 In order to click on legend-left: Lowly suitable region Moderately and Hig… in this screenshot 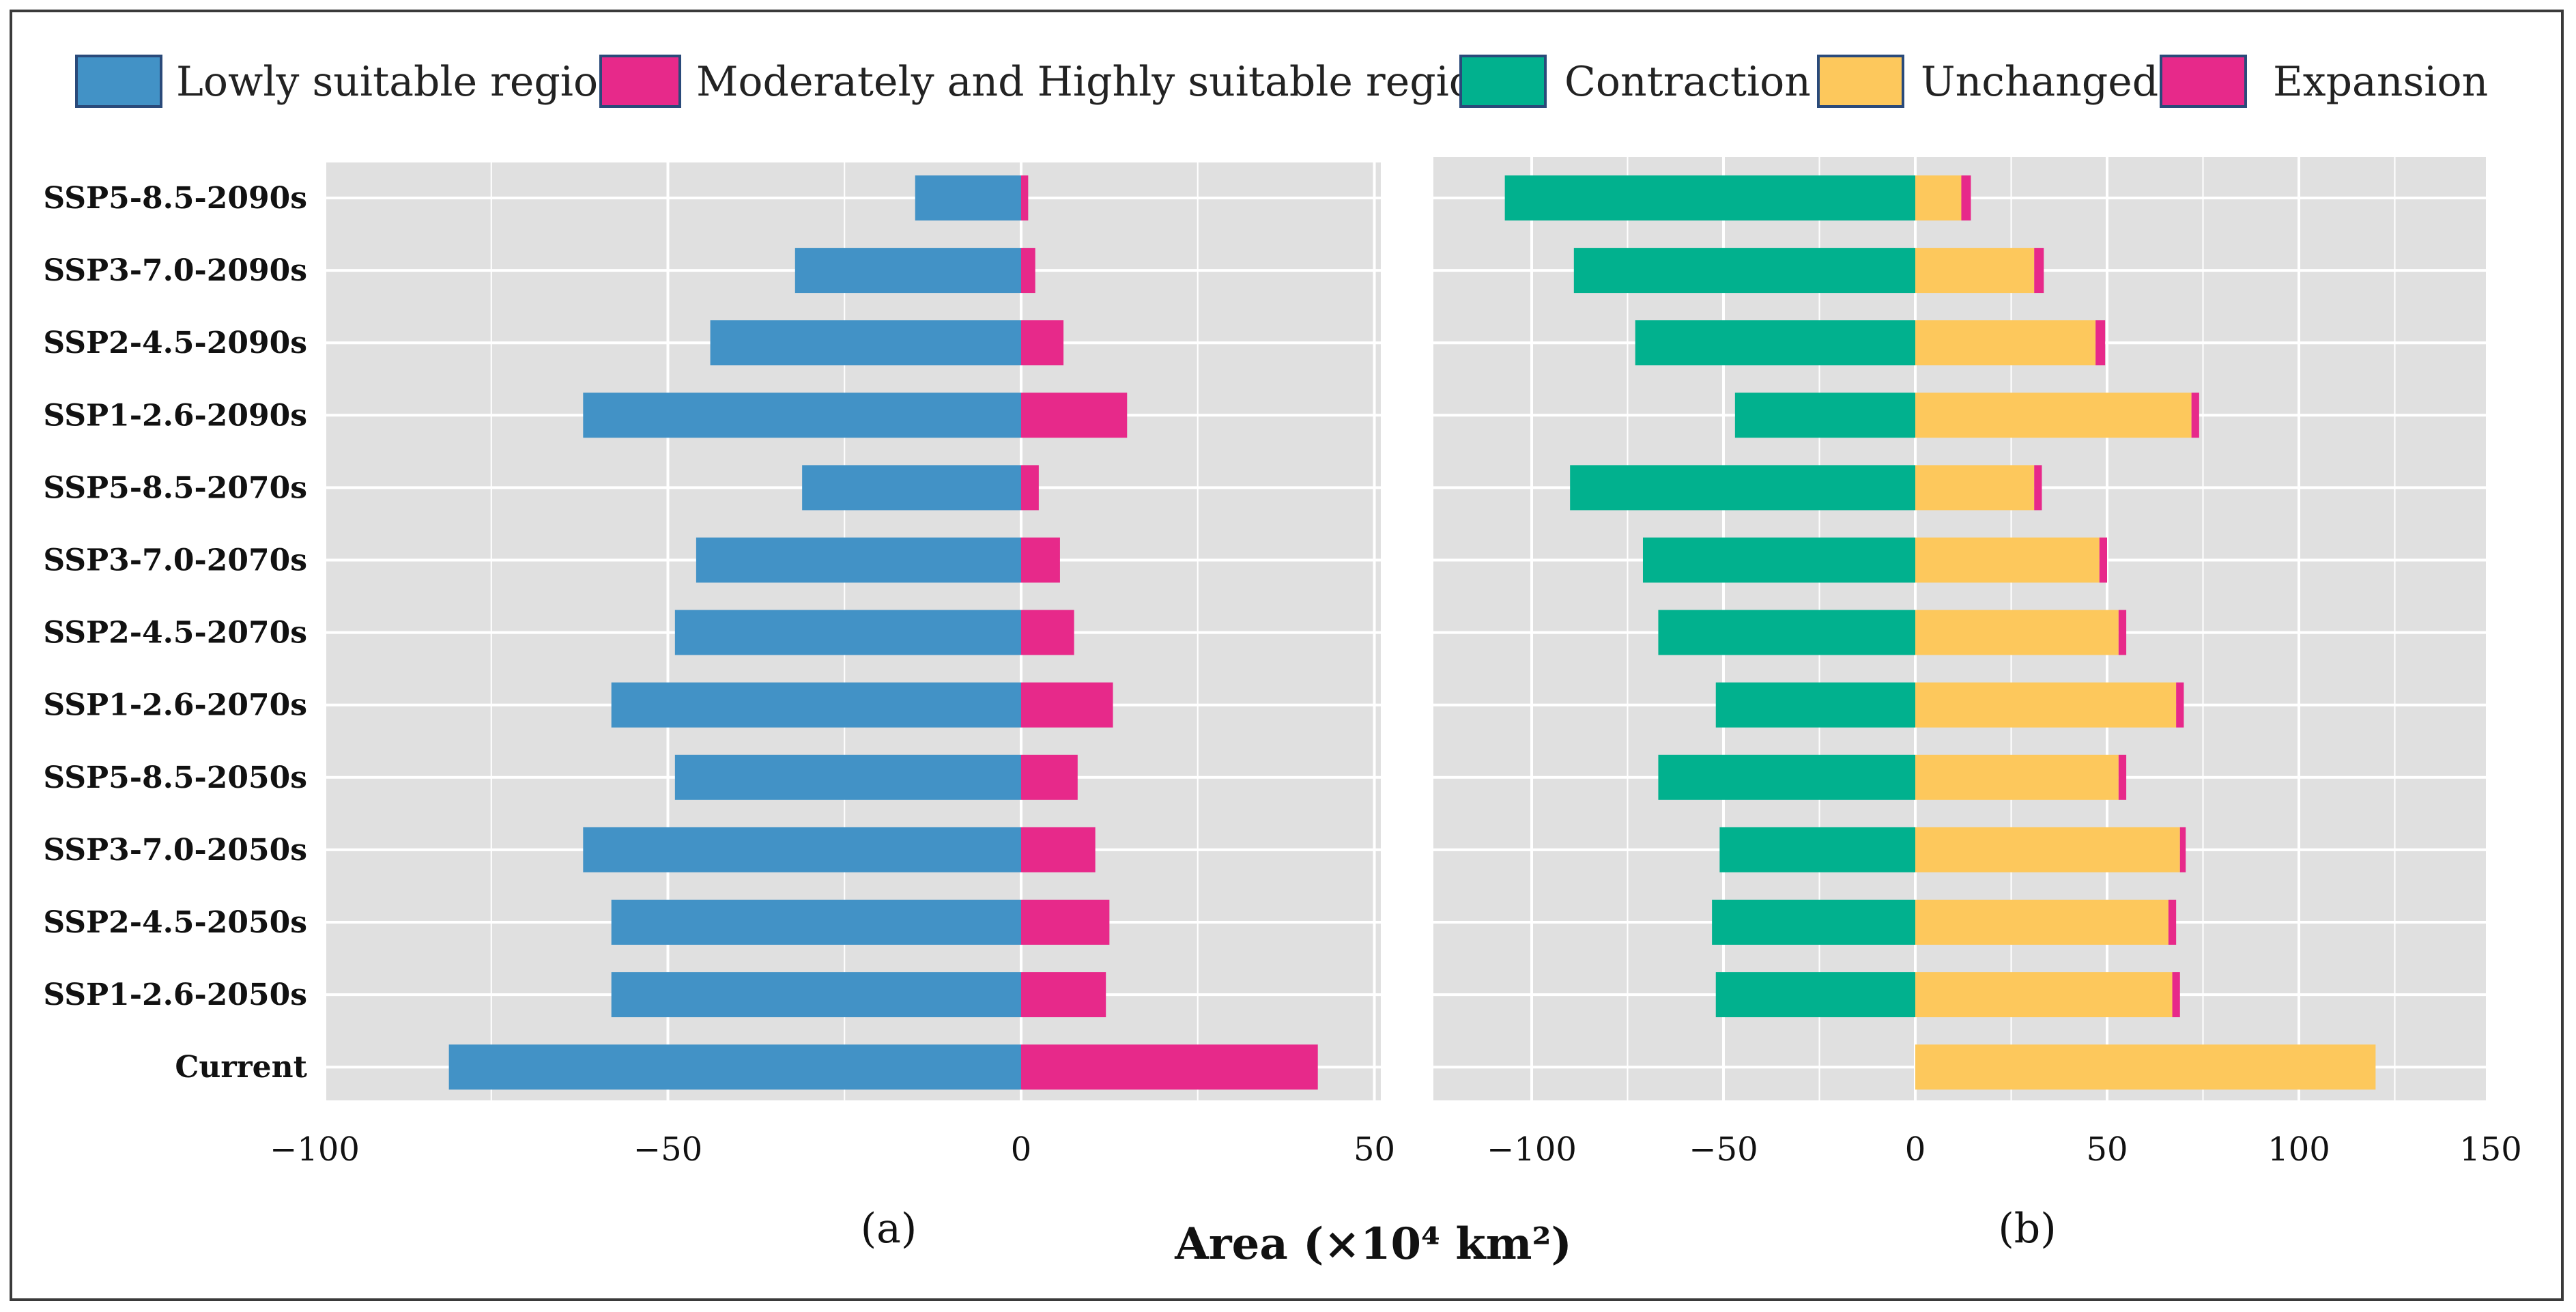, I will do `click(787, 81)`.